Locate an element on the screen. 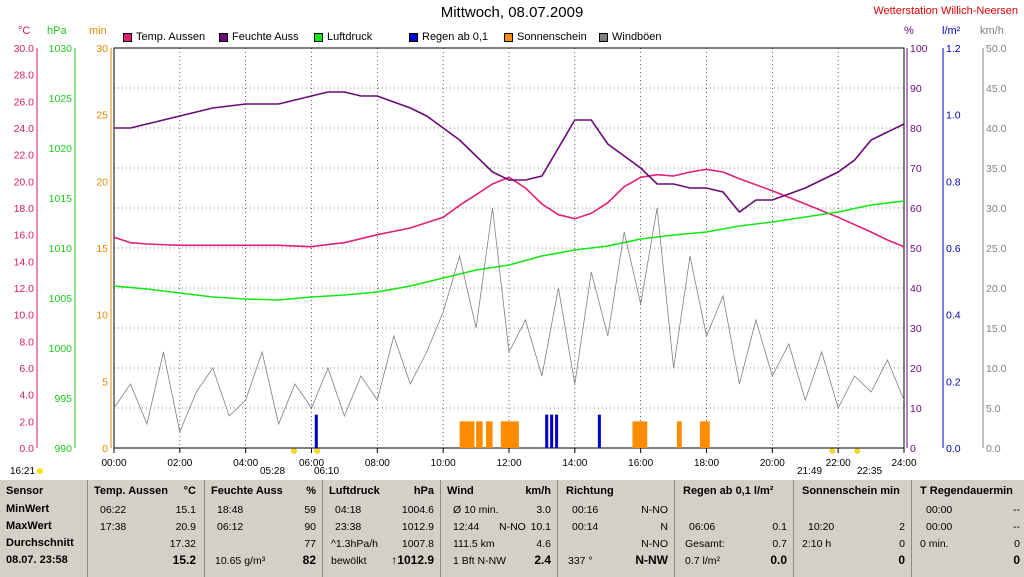 The height and width of the screenshot is (577, 1024). station-name: Wetterstation Willich-Neersen is located at coordinates (945, 11).